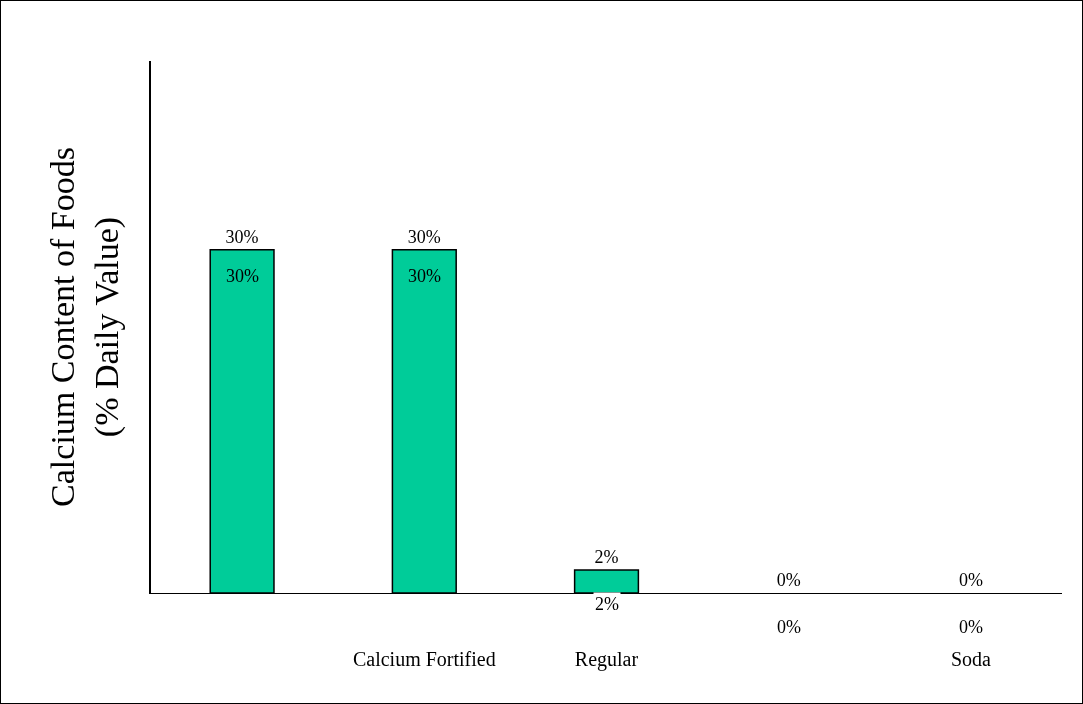  Describe the element at coordinates (606, 659) in the screenshot. I see `x-tick-label: Regular` at that location.